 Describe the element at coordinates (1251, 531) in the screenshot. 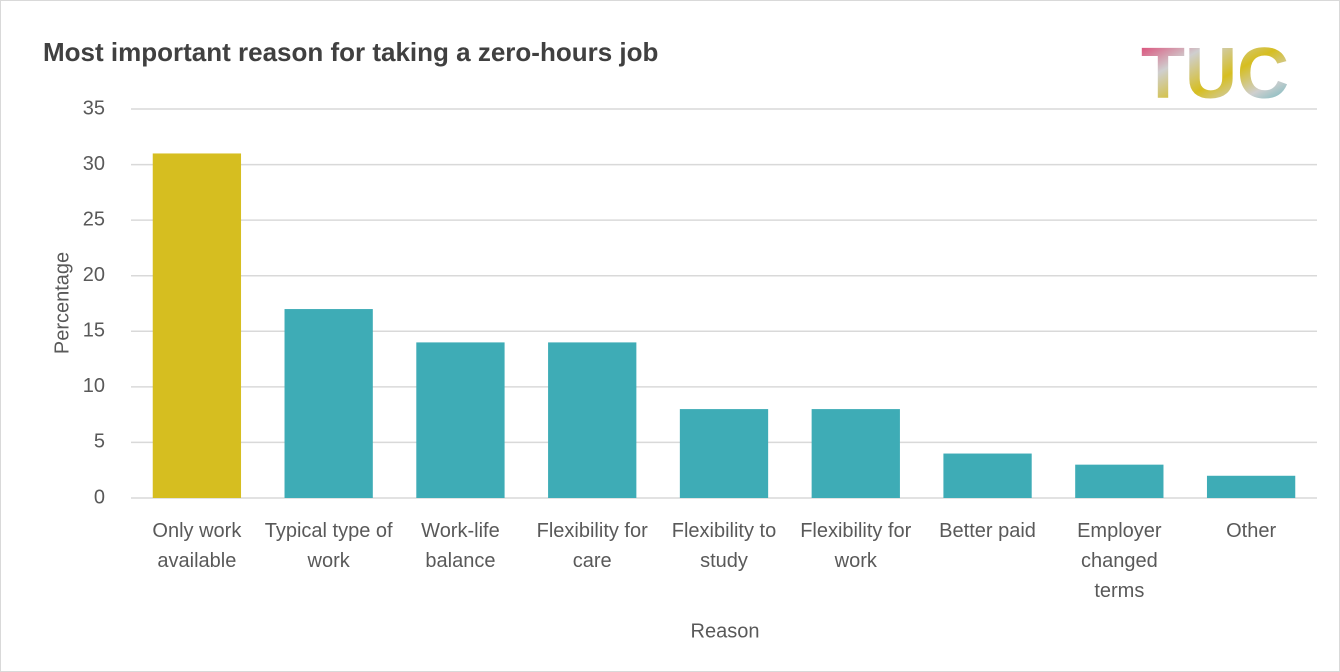

I see `x-tick-label: Other` at that location.